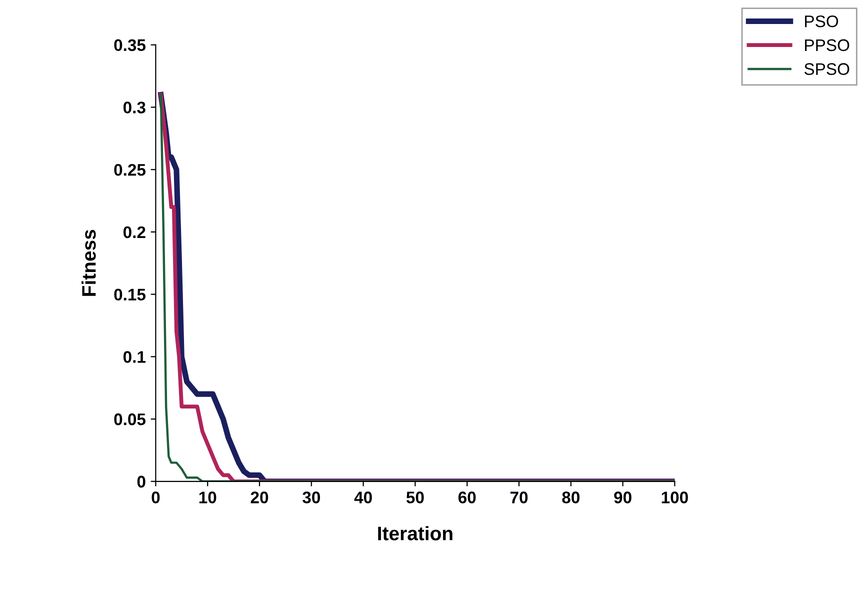 This screenshot has height=598, width=865. What do you see at coordinates (827, 45) in the screenshot?
I see `legend-label: PPSO` at bounding box center [827, 45].